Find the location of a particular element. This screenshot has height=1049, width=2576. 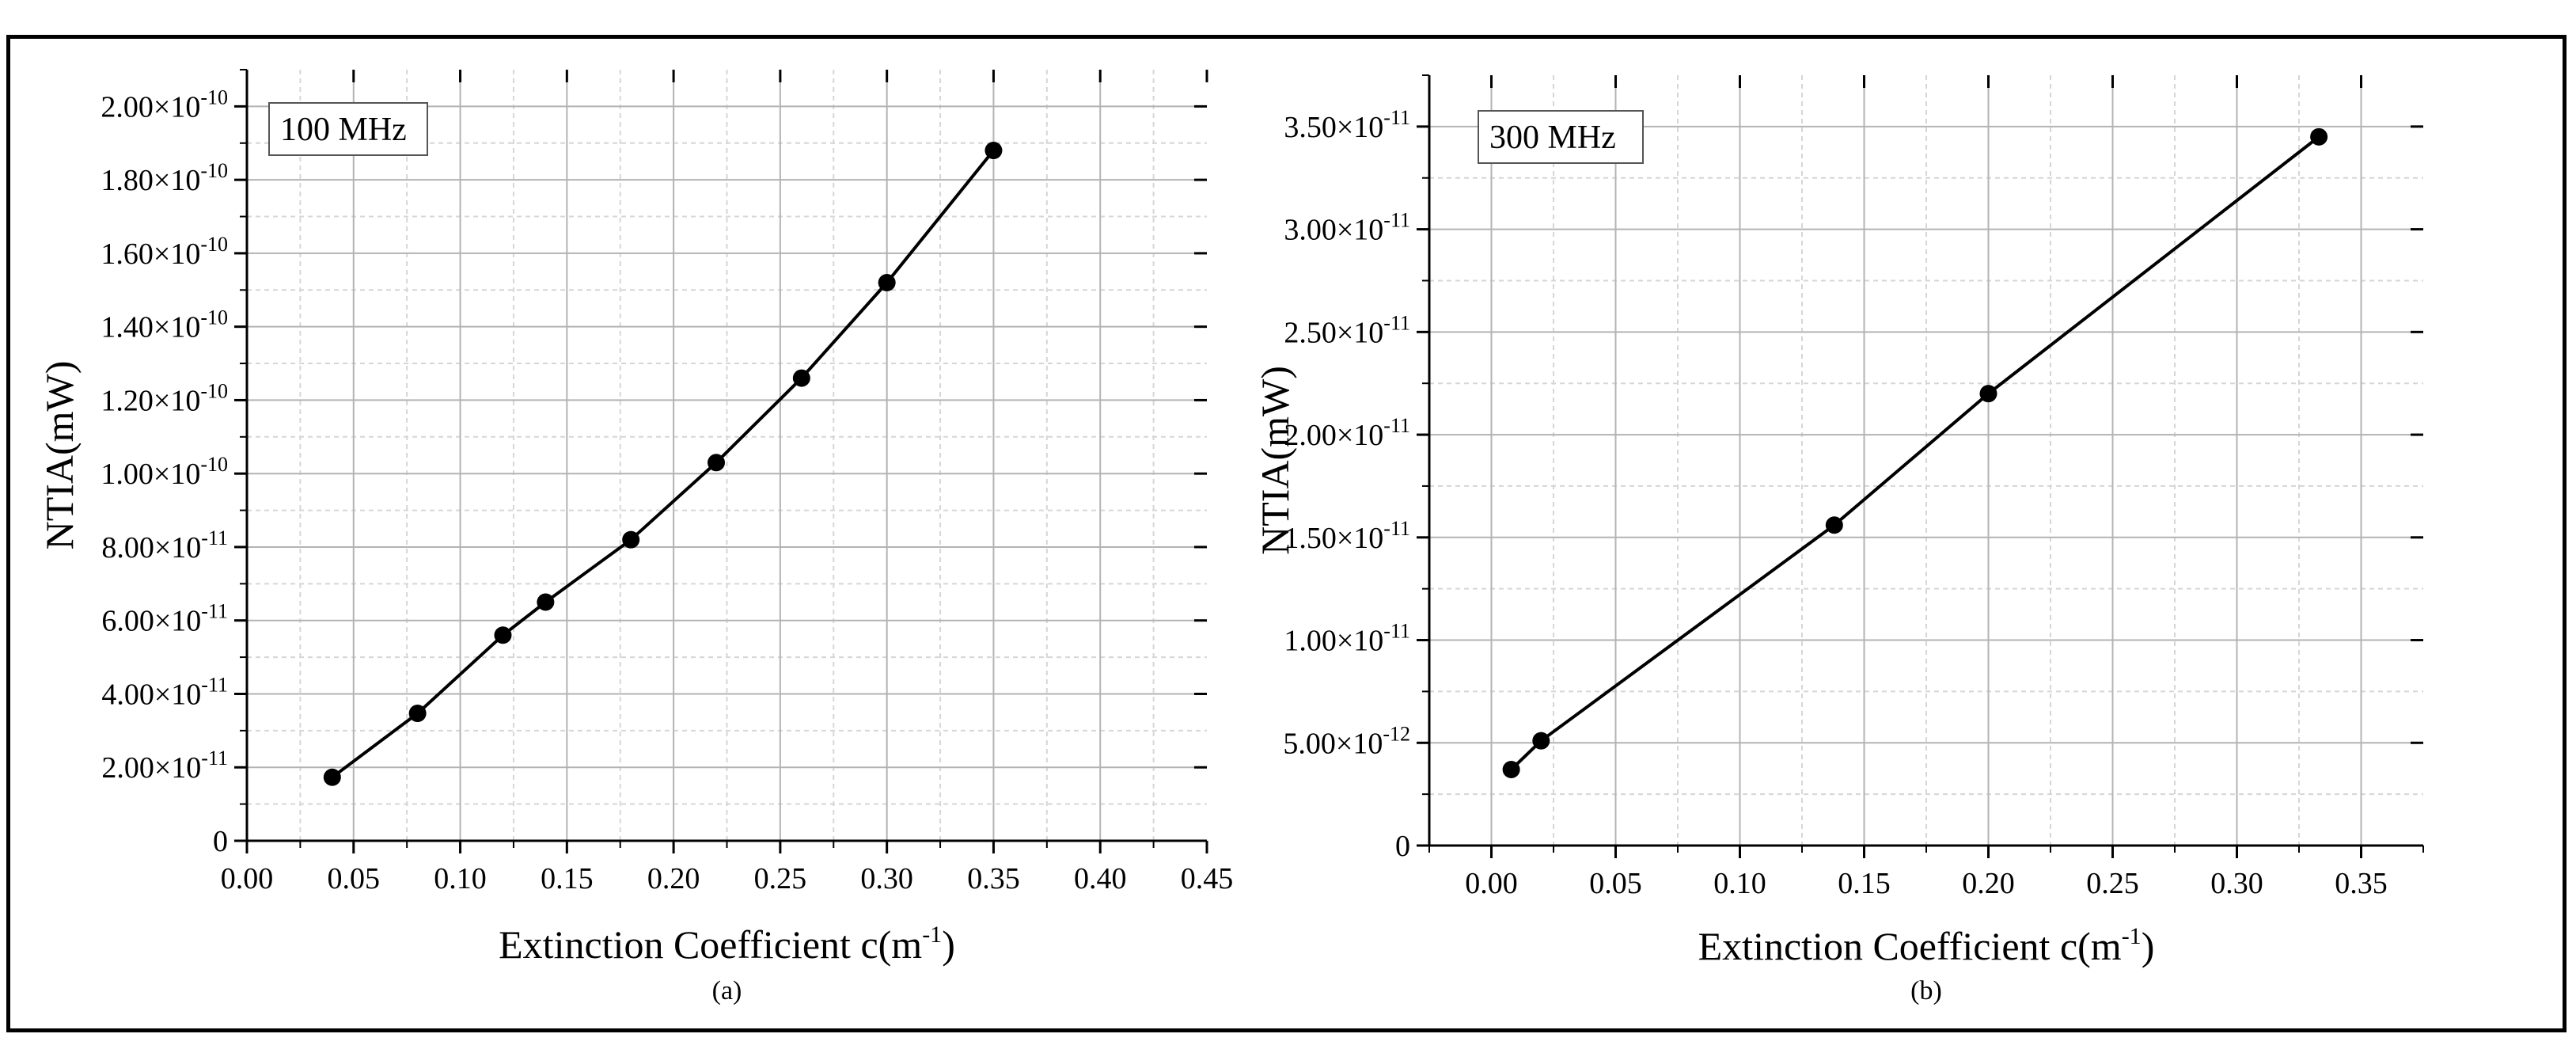

y-tick-label: 1.50×10⁻¹¹ is located at coordinates (1347, 536).